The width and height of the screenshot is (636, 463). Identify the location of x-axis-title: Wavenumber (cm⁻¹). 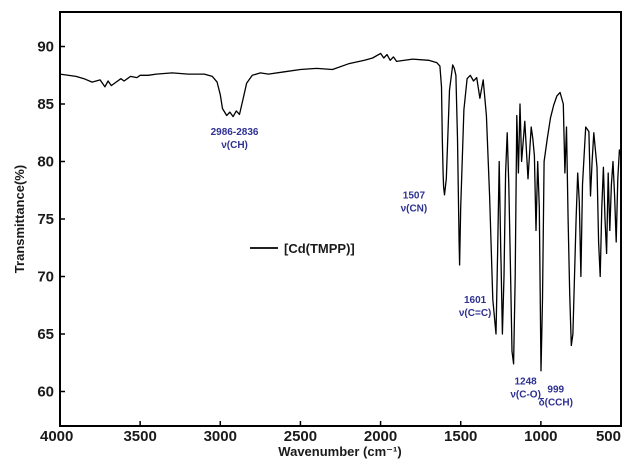
(339, 451).